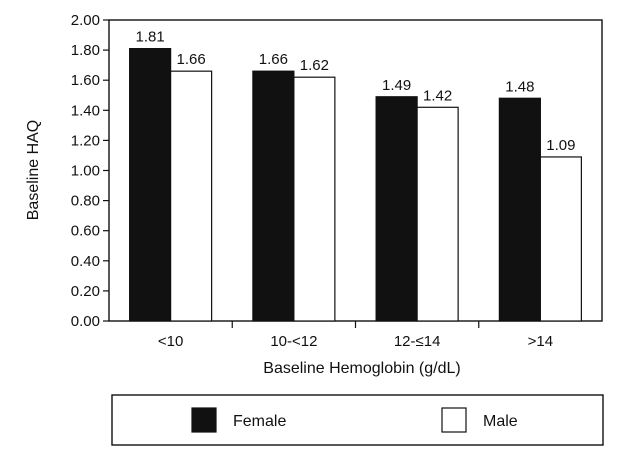 The height and width of the screenshot is (454, 640). I want to click on y-tick-label: 0.20, so click(85, 291).